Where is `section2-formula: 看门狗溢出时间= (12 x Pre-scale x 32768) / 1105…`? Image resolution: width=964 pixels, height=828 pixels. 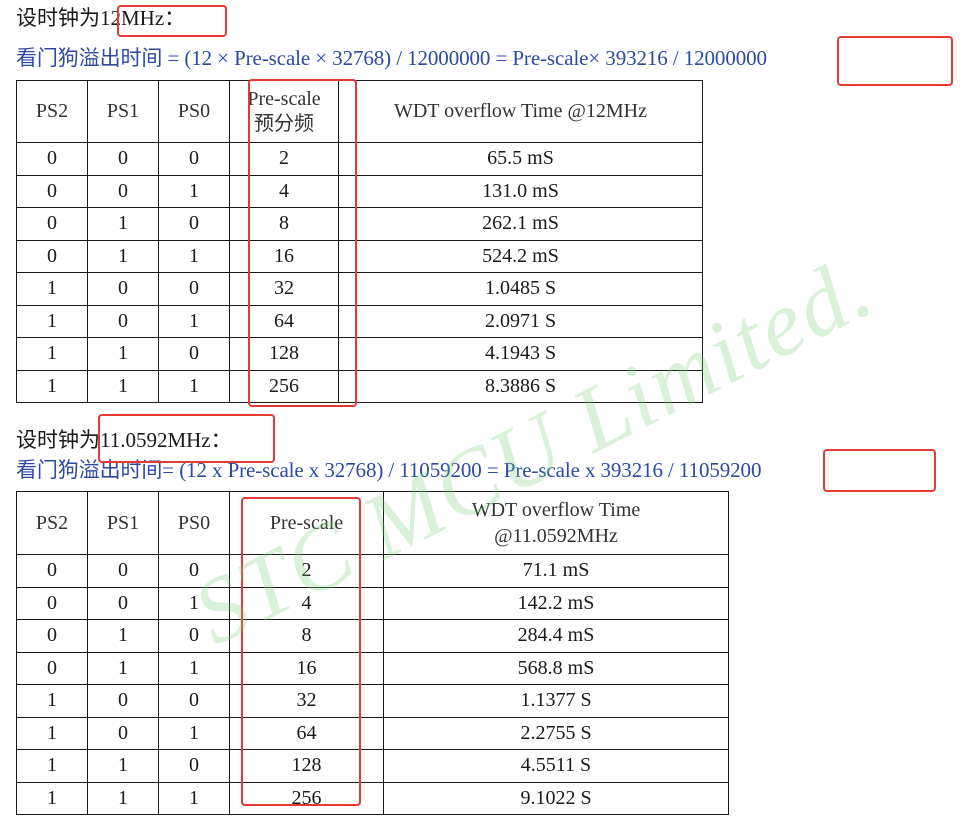
section2-formula: 看门狗溢出时间= (12 x Pre-scale x 32768) / 1105… is located at coordinates (389, 470).